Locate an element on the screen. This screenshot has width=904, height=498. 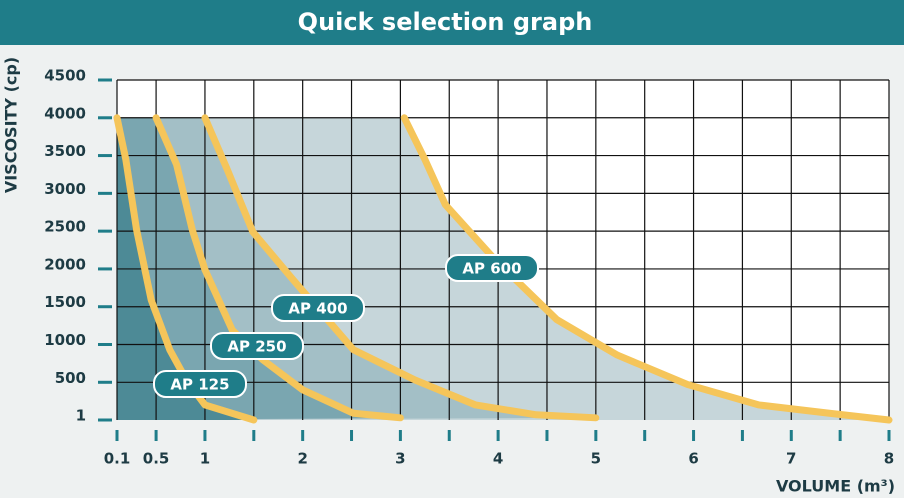
x-tick-label: 4 is located at coordinates (498, 459).